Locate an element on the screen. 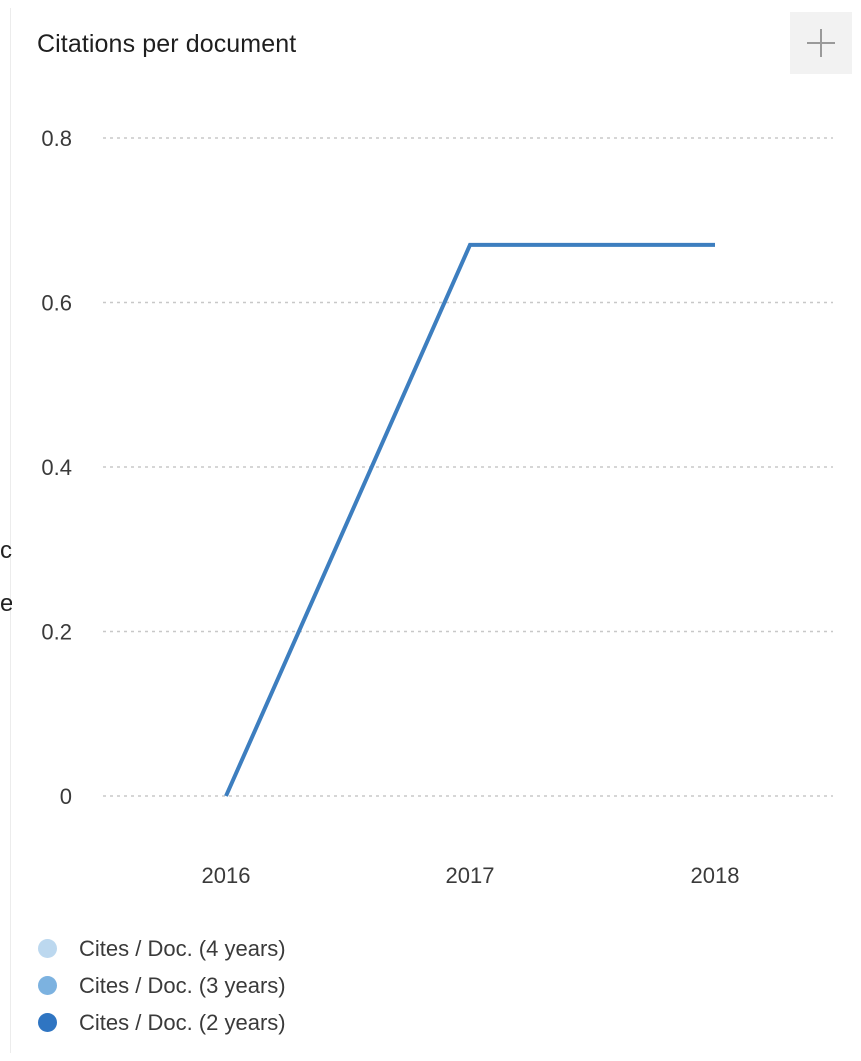  y-tick-label-1: 0.2 is located at coordinates (56, 632).